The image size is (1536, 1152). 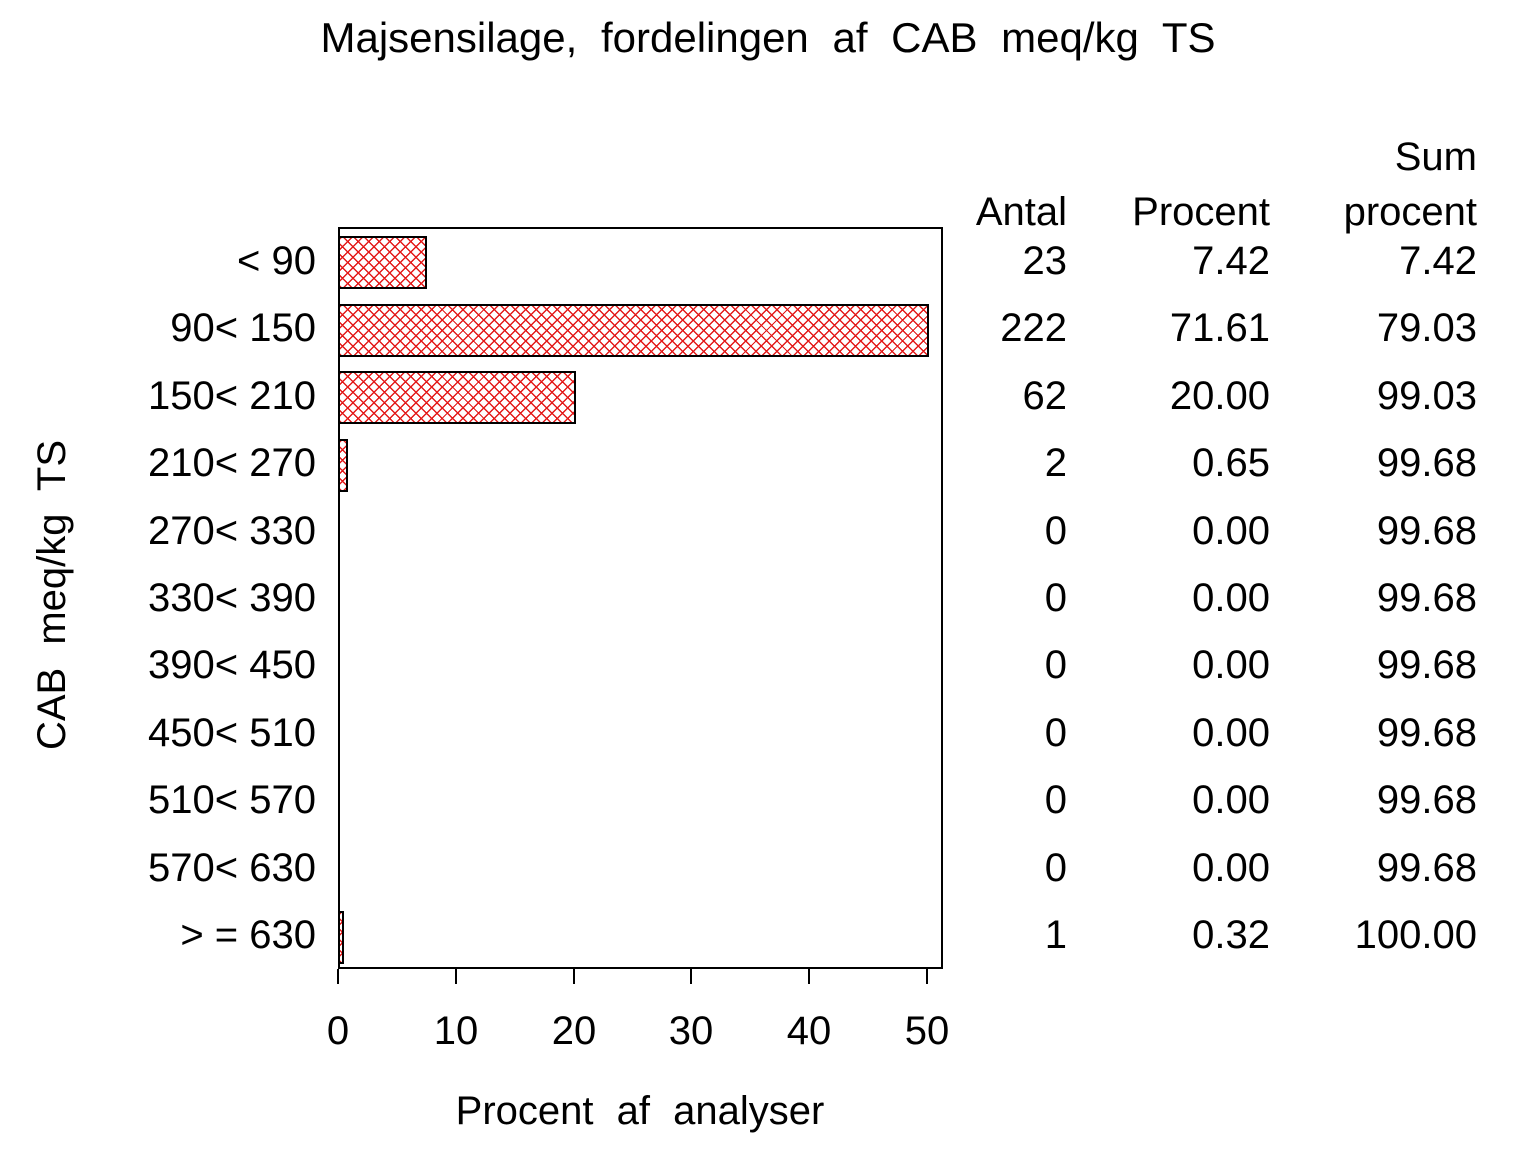 What do you see at coordinates (1055, 463) in the screenshot?
I see `cell-antal: 2` at bounding box center [1055, 463].